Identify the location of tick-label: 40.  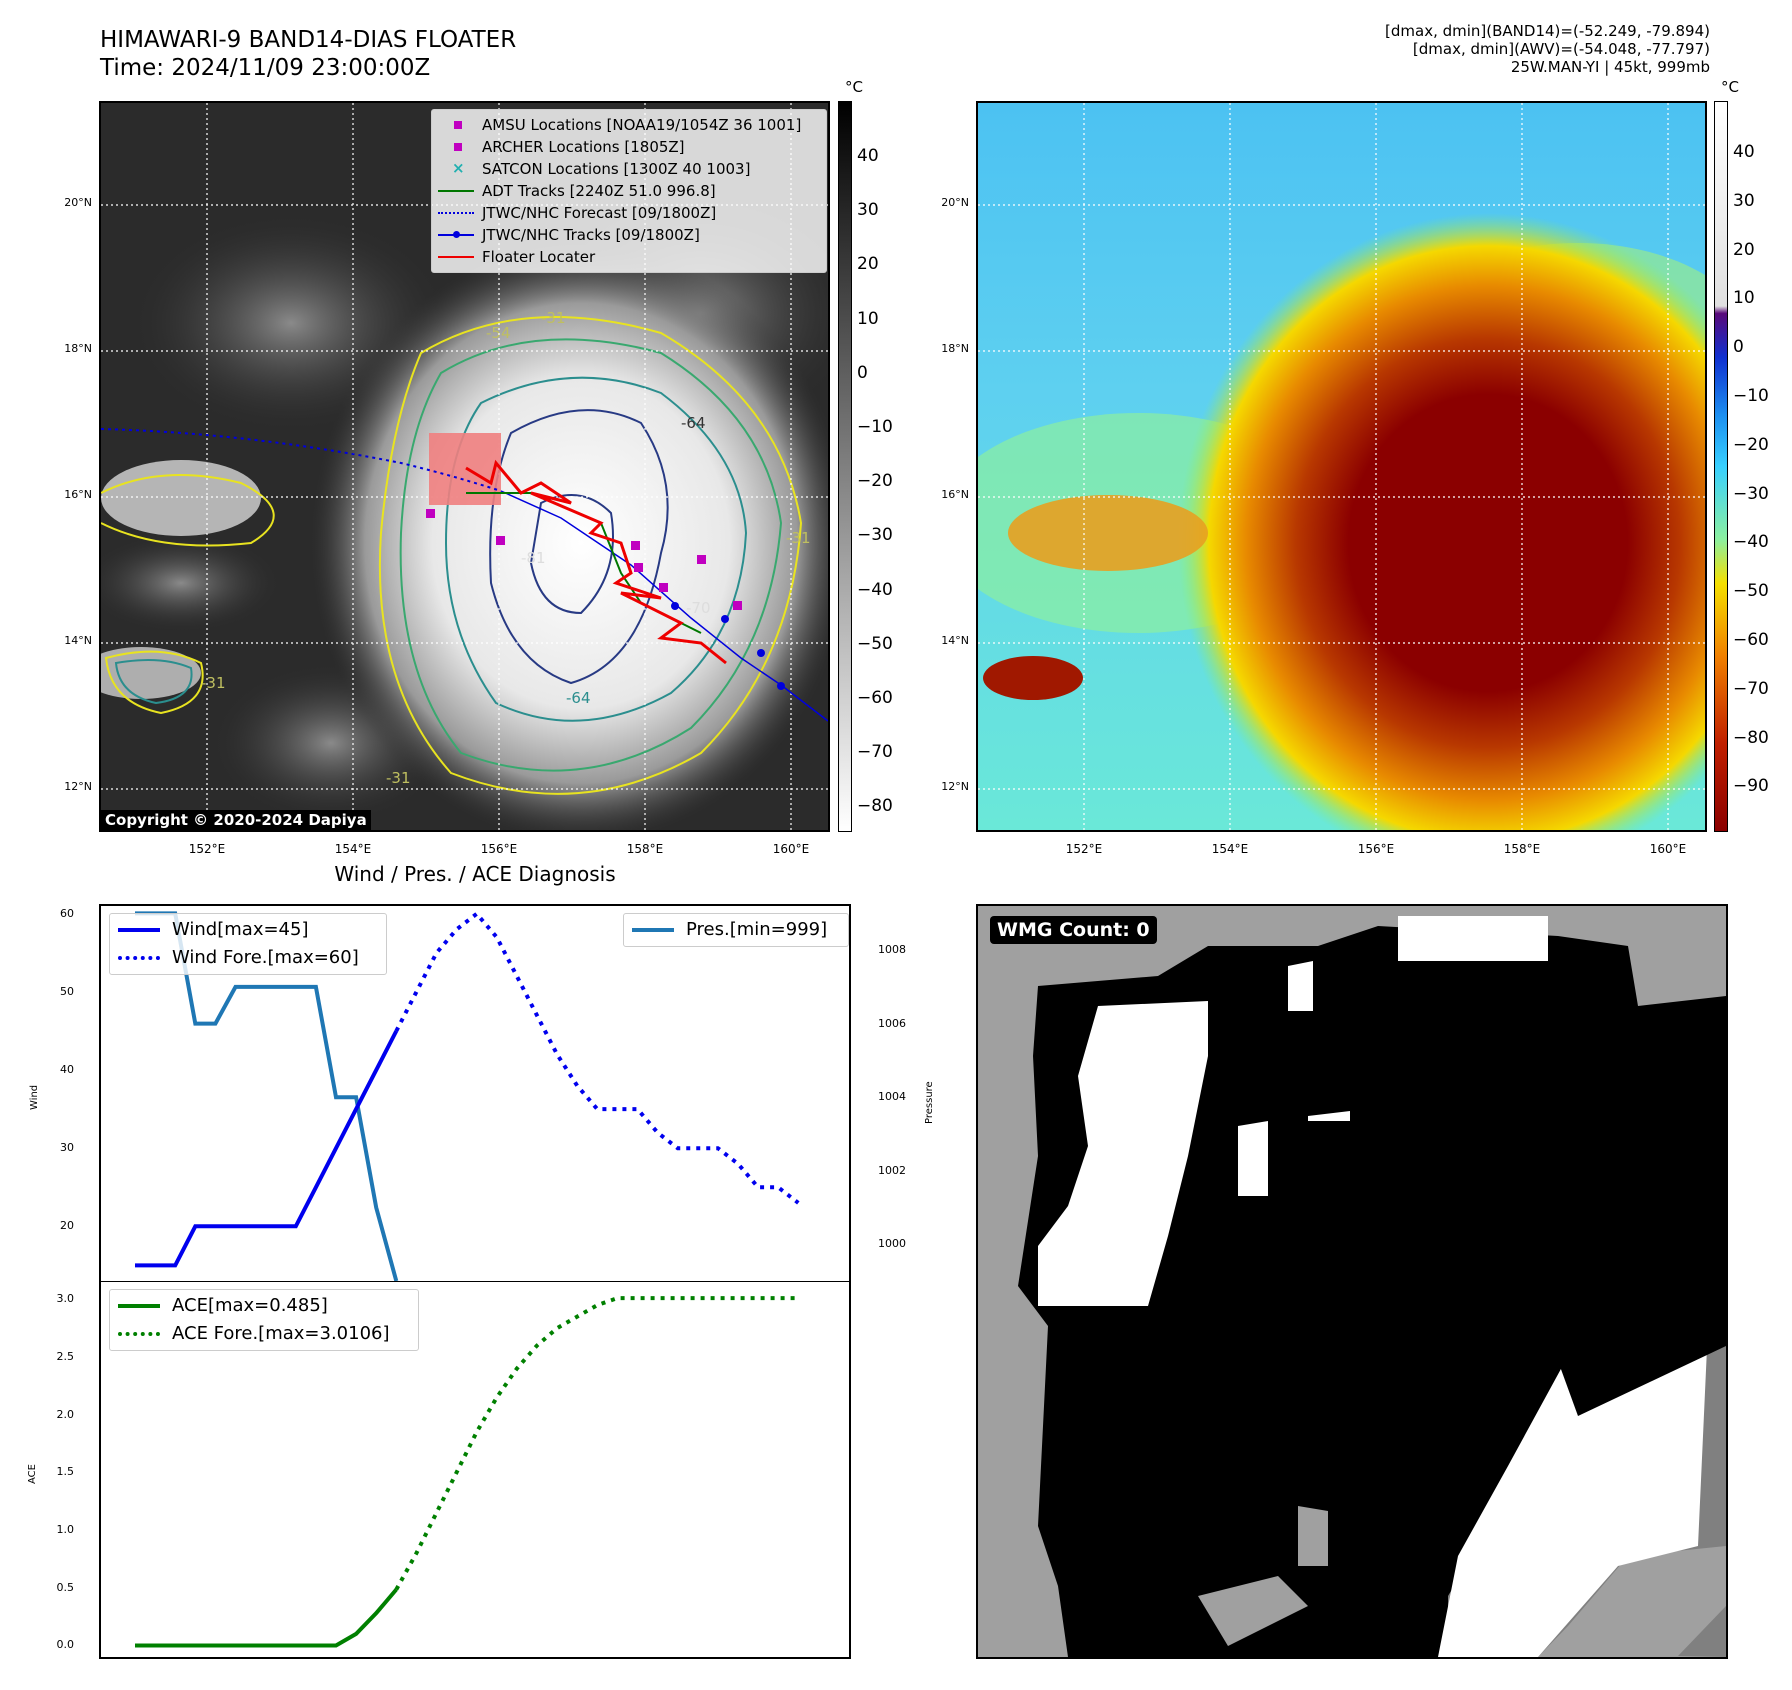
(67, 1070).